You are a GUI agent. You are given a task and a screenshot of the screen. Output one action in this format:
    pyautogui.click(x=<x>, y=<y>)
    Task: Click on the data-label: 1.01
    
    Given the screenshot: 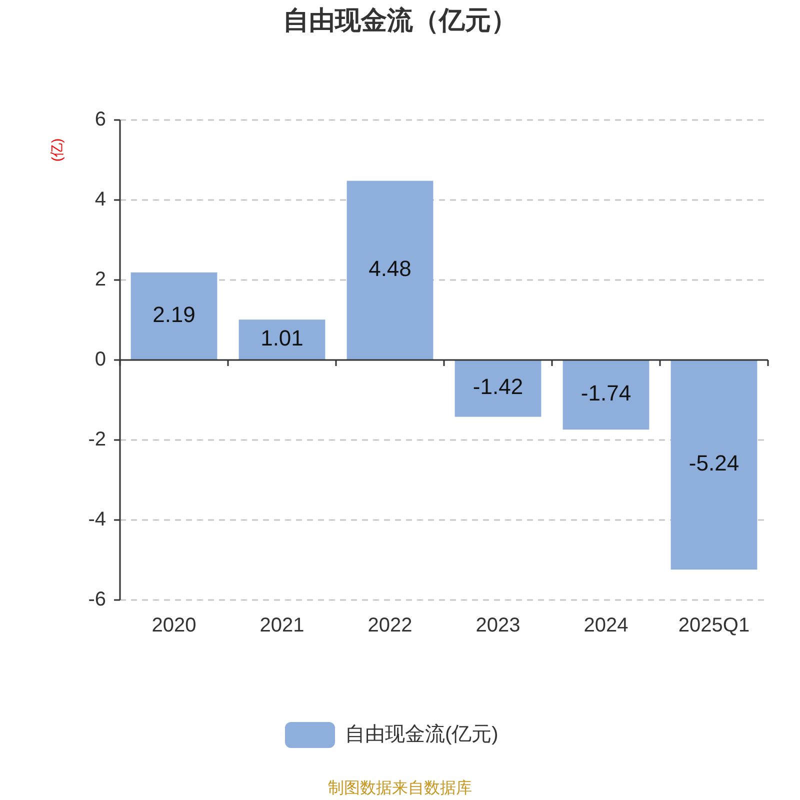 What is the action you would take?
    pyautogui.click(x=282, y=338)
    